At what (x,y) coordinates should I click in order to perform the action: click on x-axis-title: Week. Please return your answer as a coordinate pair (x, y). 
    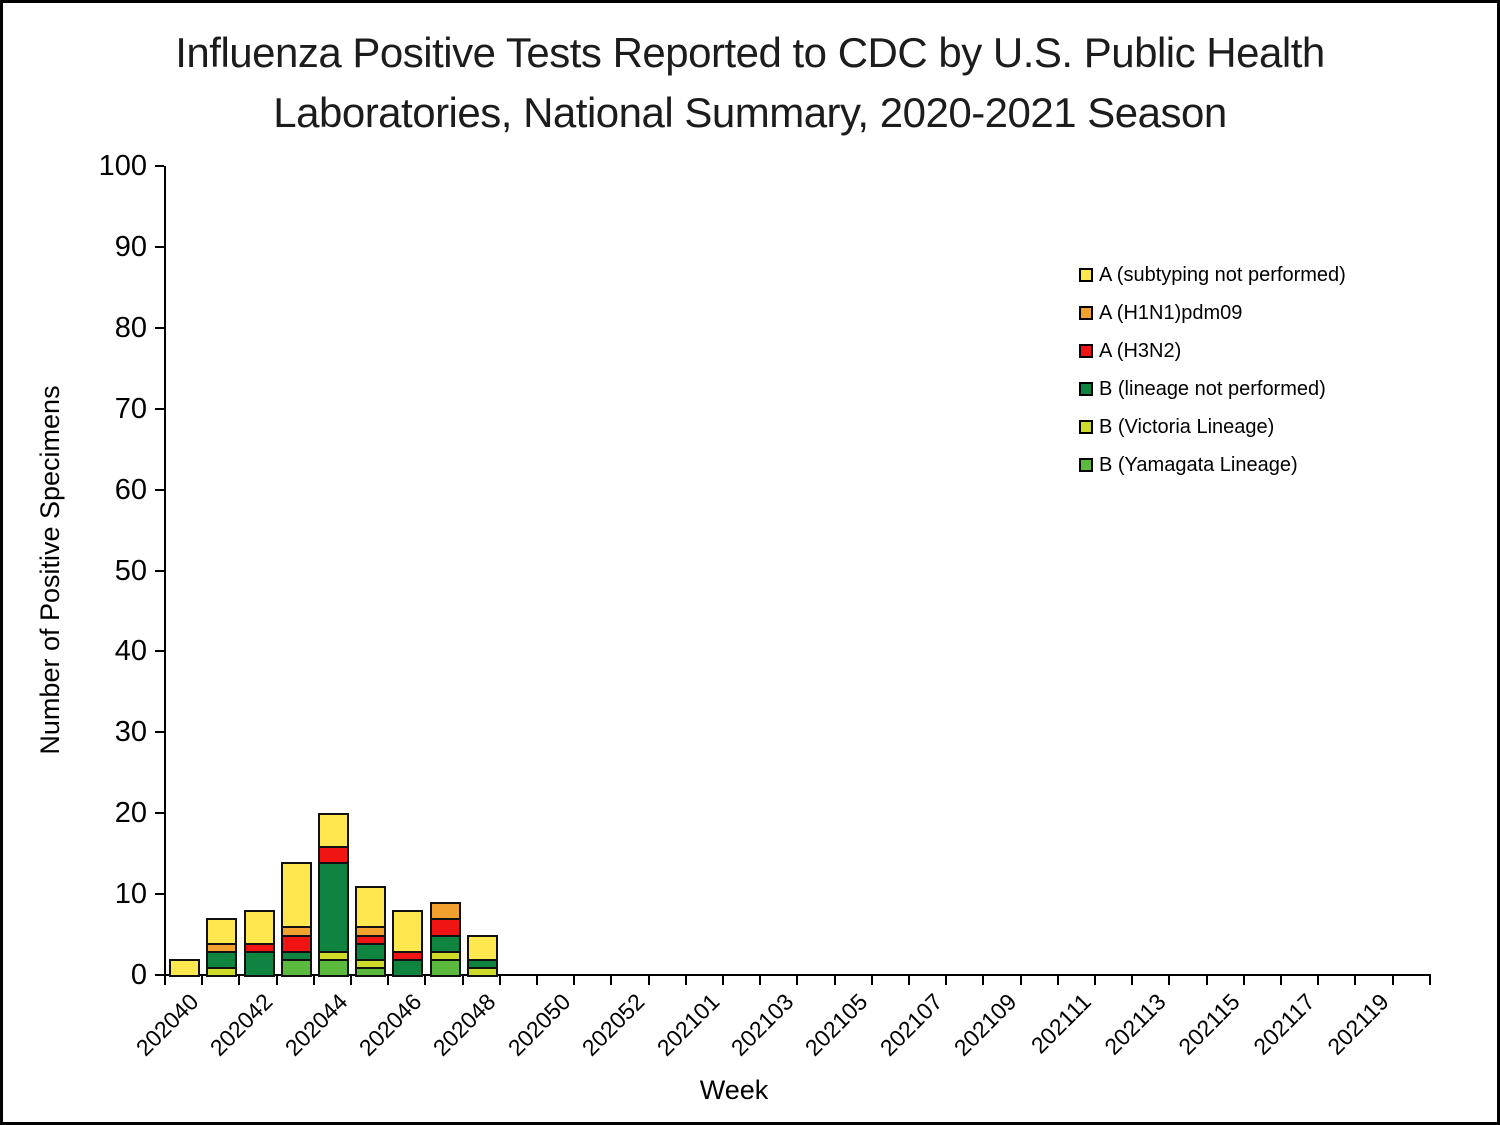
    Looking at the image, I should click on (734, 1090).